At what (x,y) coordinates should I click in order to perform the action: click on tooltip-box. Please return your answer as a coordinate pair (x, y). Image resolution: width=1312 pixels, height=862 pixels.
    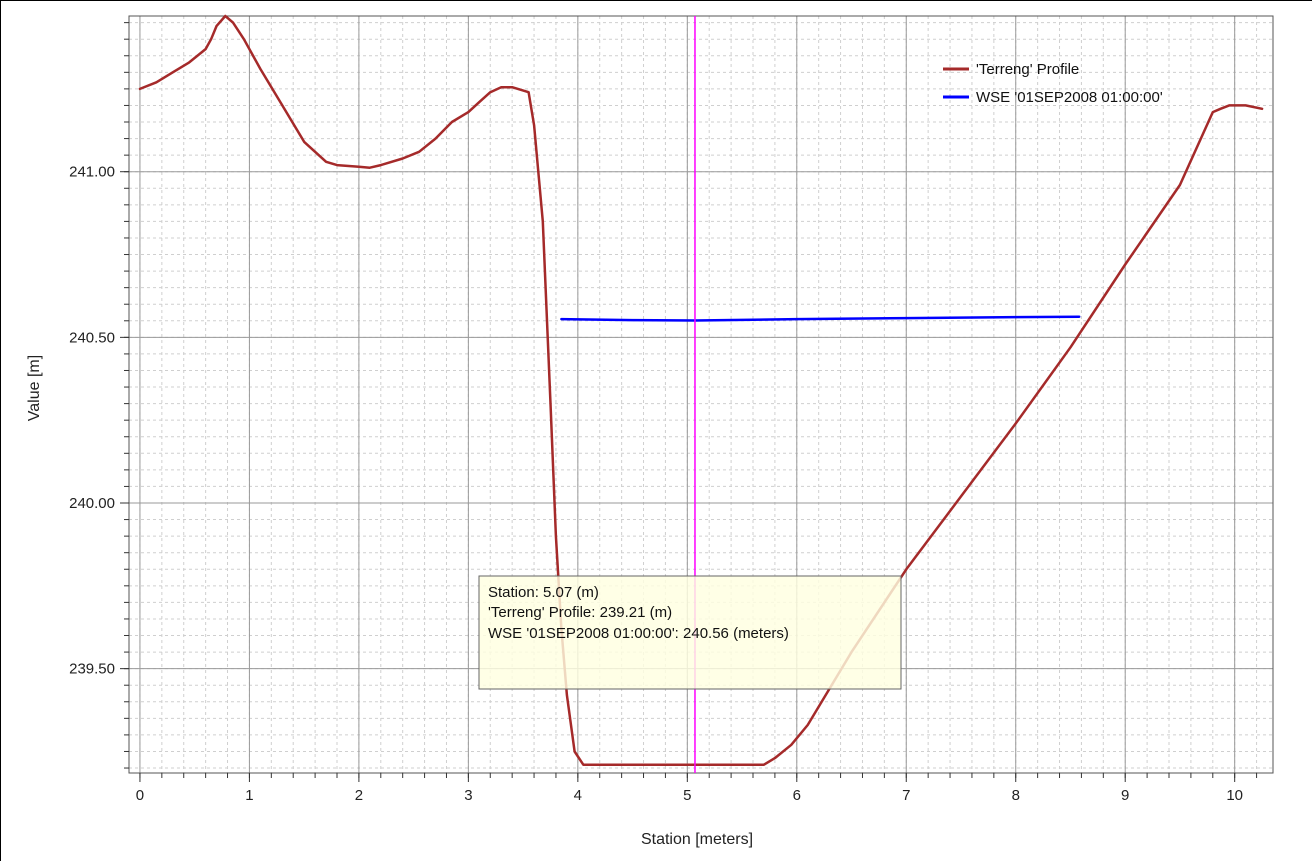
    Looking at the image, I should click on (690, 632).